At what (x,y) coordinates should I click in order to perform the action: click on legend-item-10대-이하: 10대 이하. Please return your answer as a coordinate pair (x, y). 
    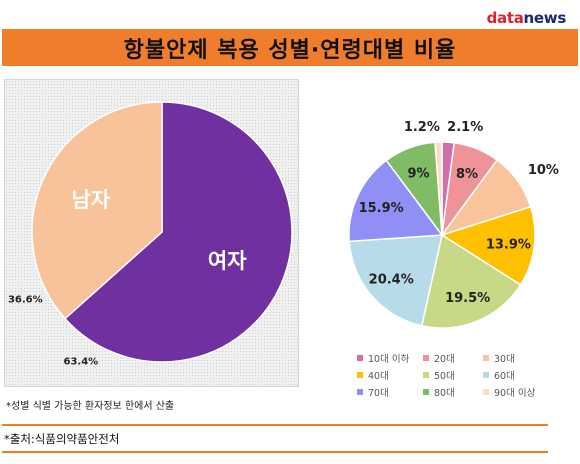
    Looking at the image, I should click on (390, 358).